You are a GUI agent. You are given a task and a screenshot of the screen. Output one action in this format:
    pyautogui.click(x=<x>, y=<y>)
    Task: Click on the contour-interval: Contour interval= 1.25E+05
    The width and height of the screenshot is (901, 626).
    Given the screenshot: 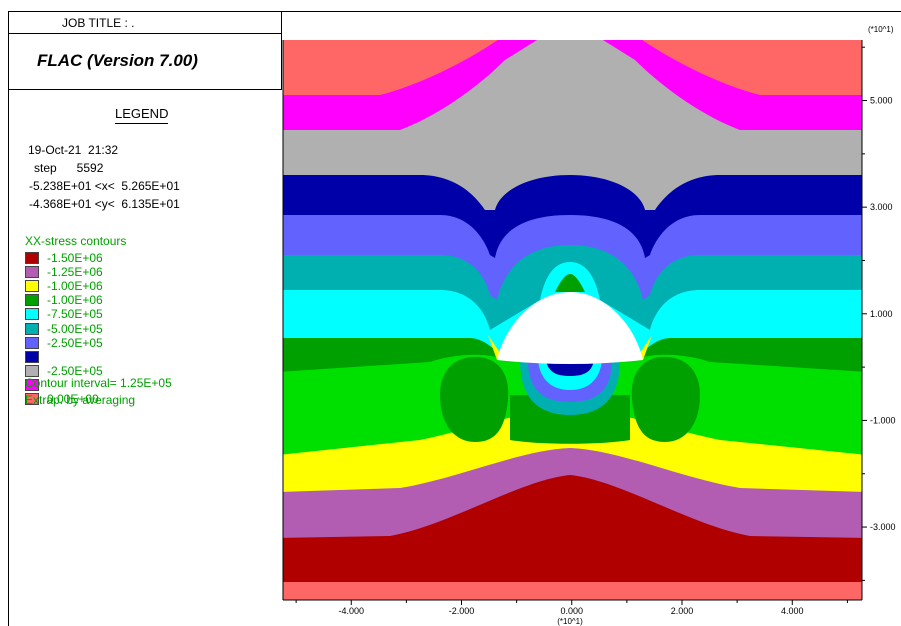 What is the action you would take?
    pyautogui.click(x=98, y=383)
    